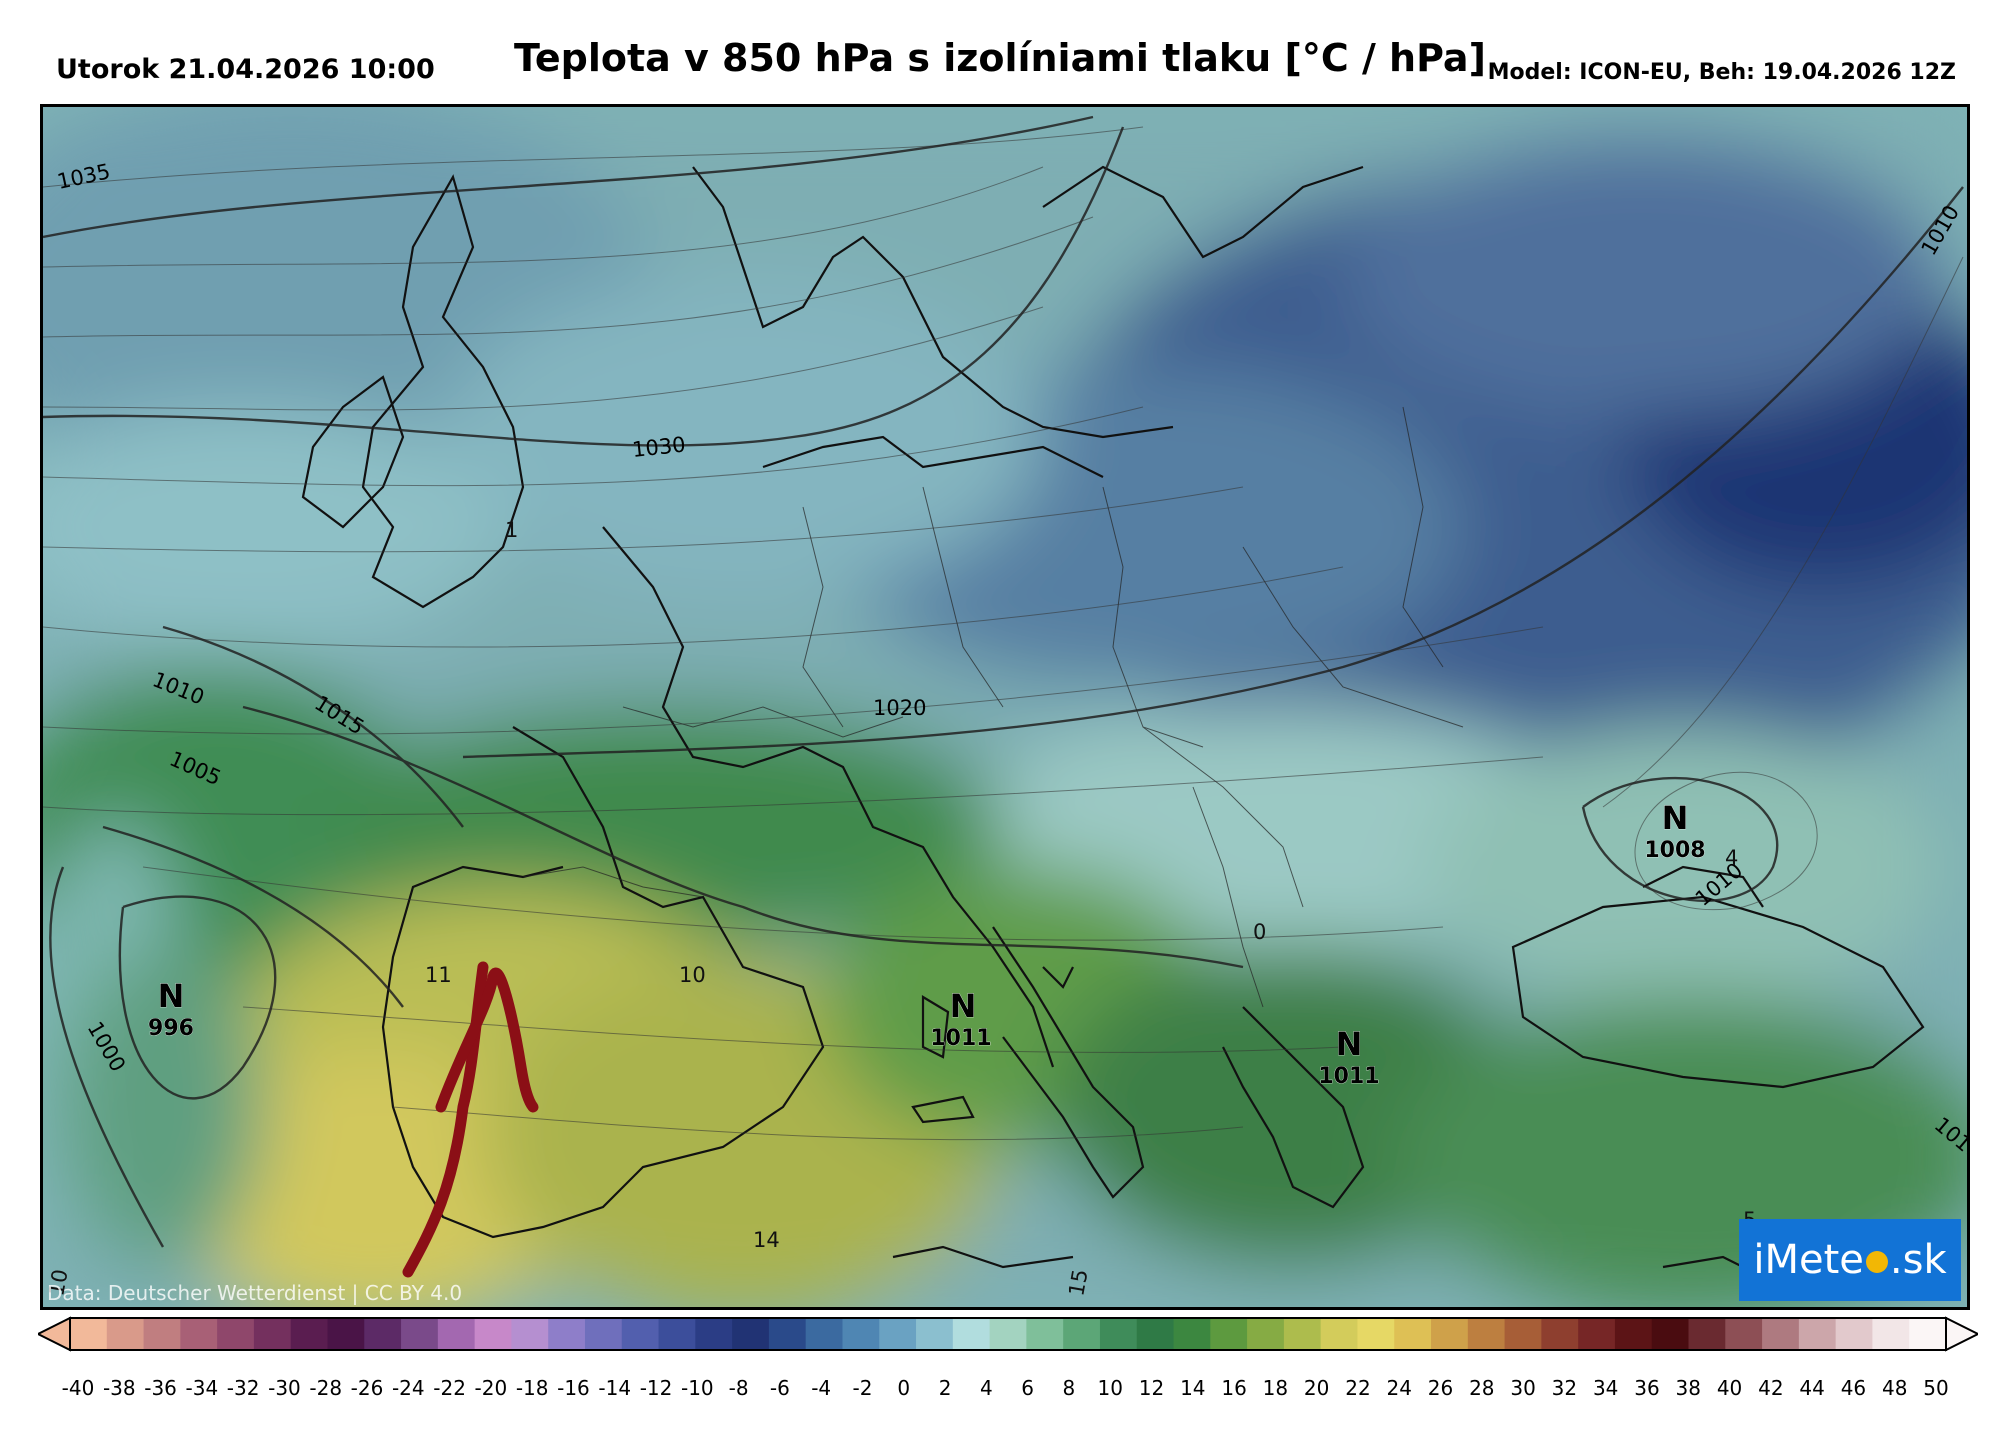  I want to click on colorbar-tick-label: 26, so click(1440, 1388).